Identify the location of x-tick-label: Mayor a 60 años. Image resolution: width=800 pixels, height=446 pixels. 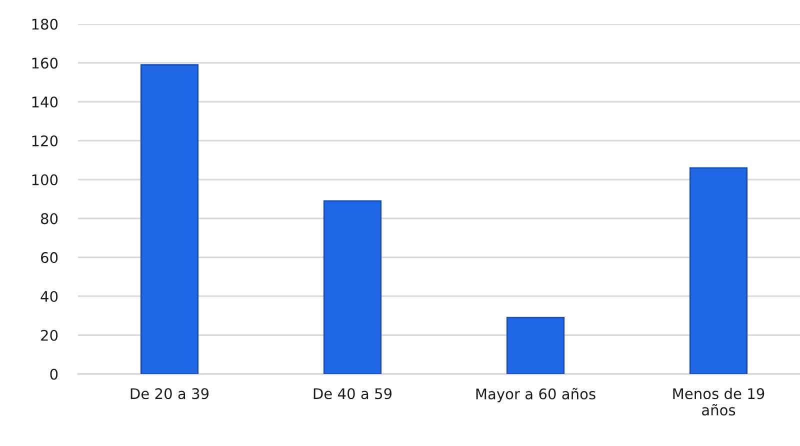
(536, 395).